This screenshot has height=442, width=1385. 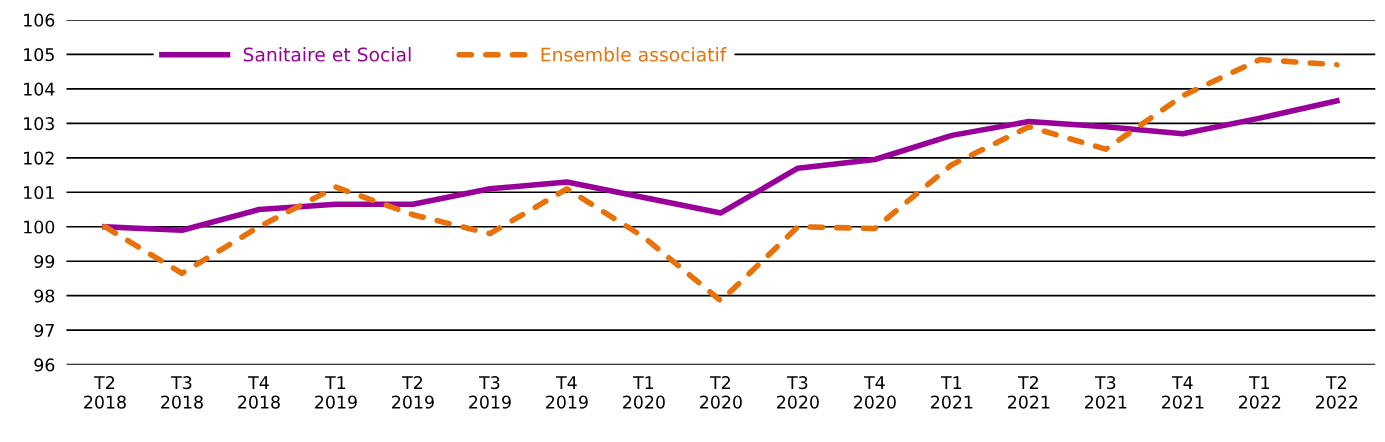 I want to click on y-tick-label: 99, so click(x=44, y=261).